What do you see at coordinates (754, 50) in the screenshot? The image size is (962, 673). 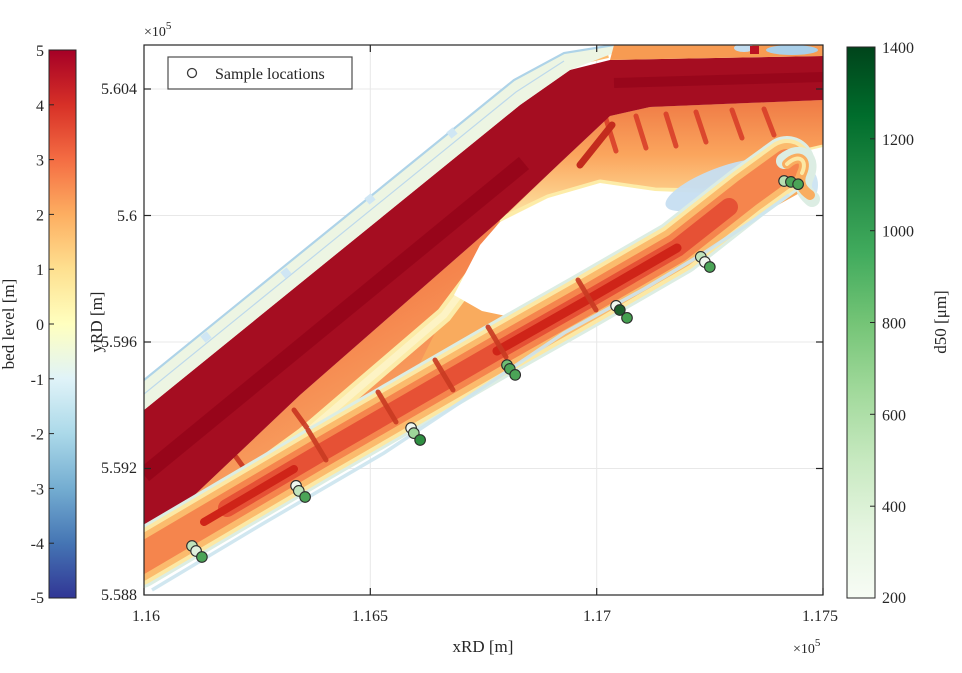 I see `top-band-red-spot` at bounding box center [754, 50].